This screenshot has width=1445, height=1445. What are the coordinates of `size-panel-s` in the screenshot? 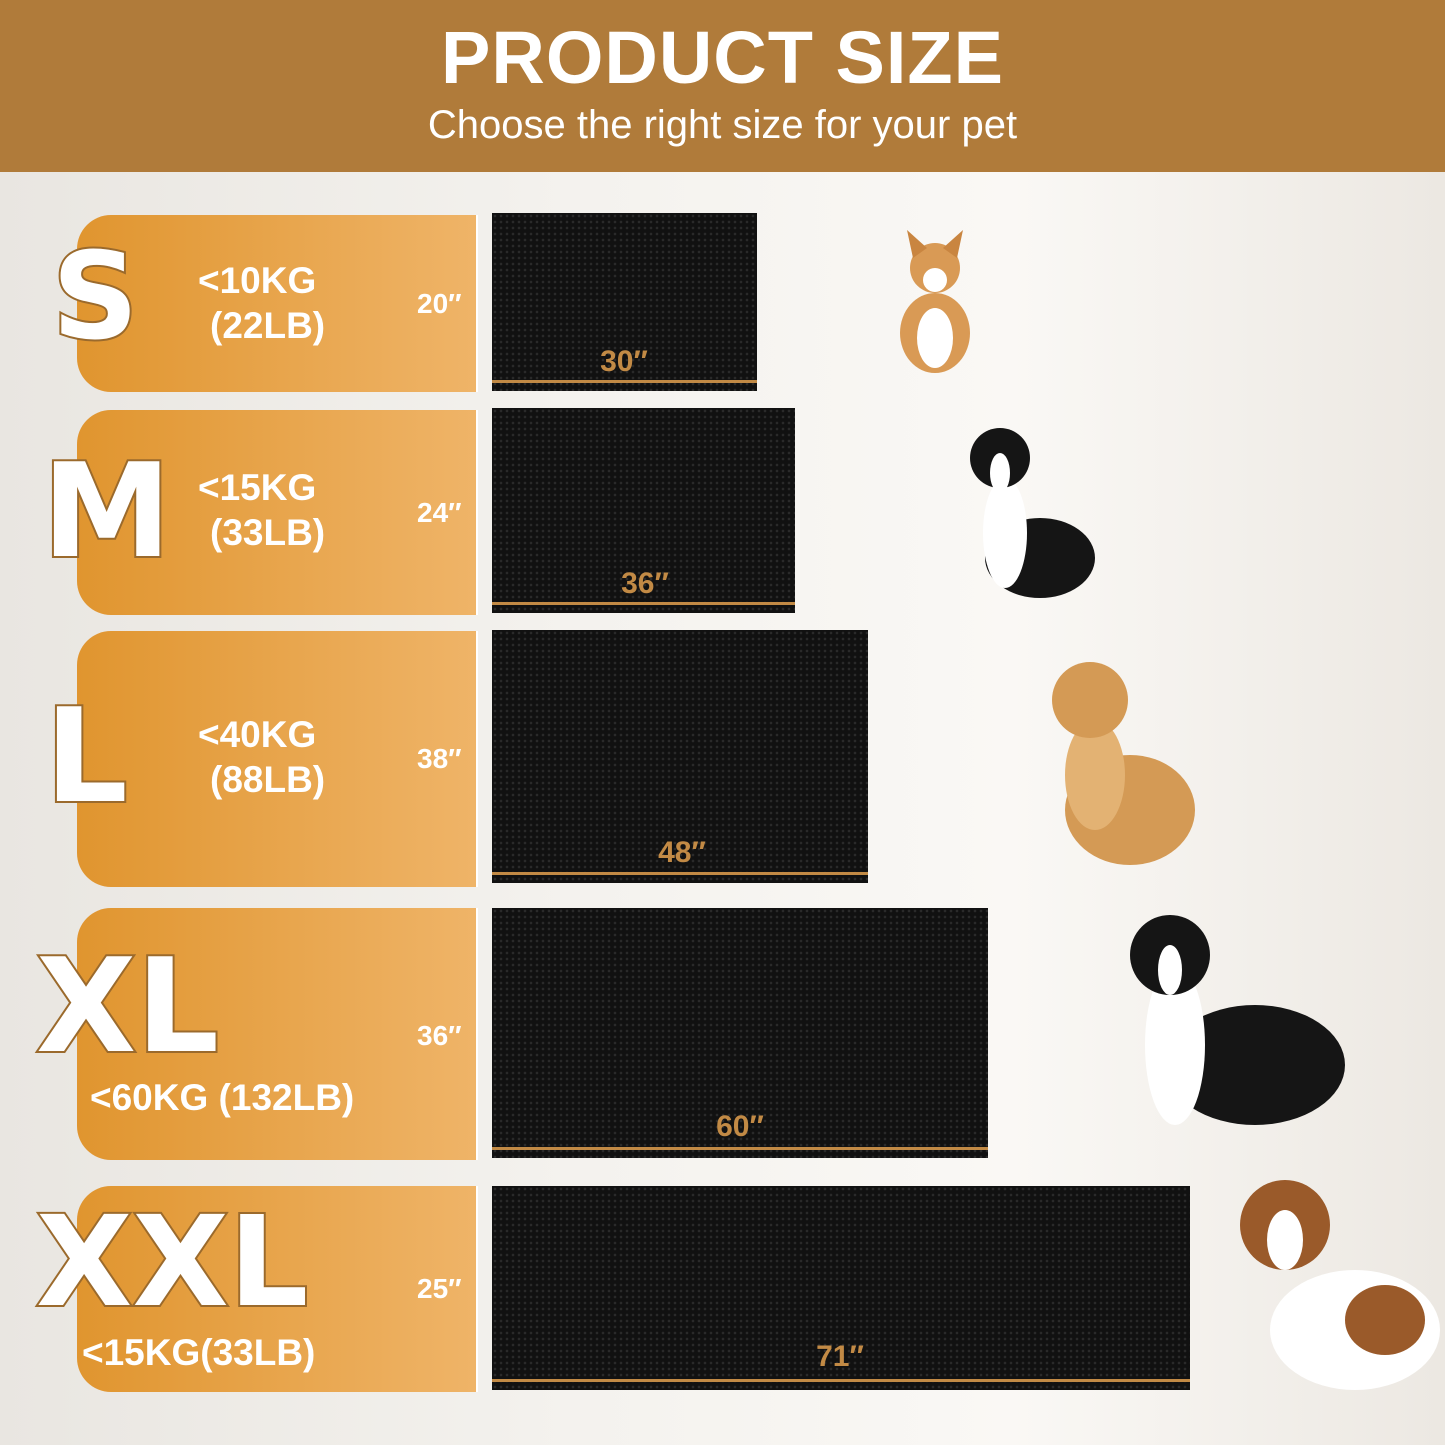 It's located at (277, 303).